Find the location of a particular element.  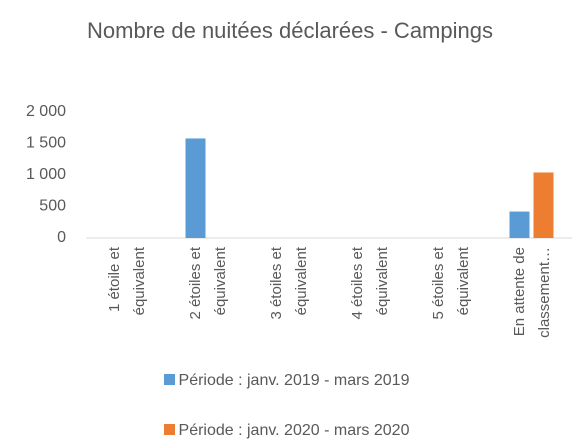

y-tick-label: 1 500 is located at coordinates (46, 143).